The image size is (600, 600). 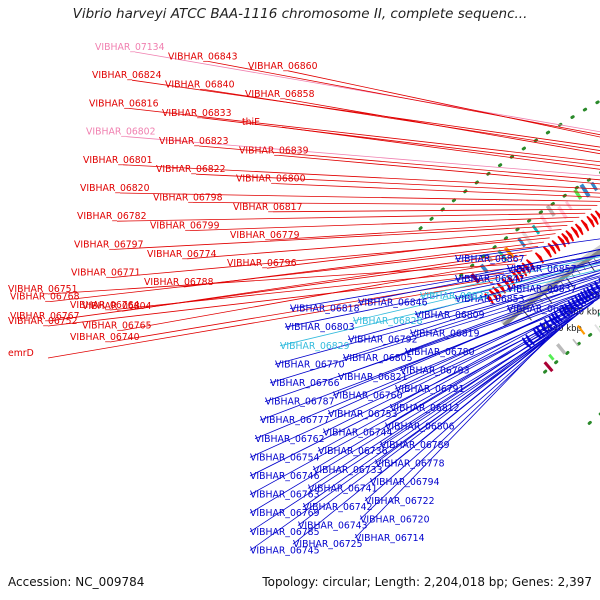 What do you see at coordinates (358, 433) in the screenshot?
I see `gene-label: VIBHAR_06744` at bounding box center [358, 433].